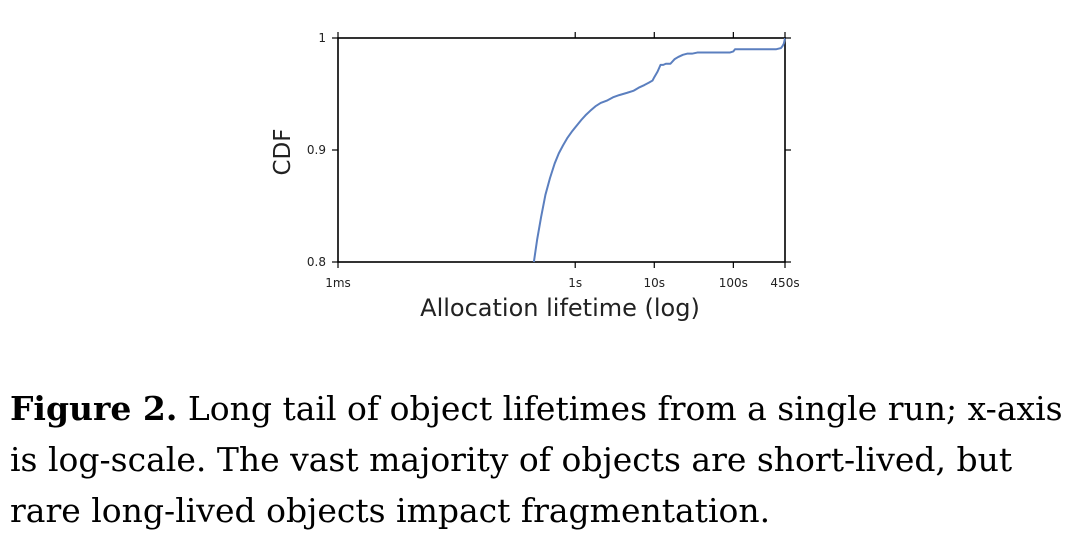 Image resolution: width=1074 pixels, height=548 pixels. Describe the element at coordinates (560, 308) in the screenshot. I see `x-axis-label: Allocation lifetime (log)` at that location.